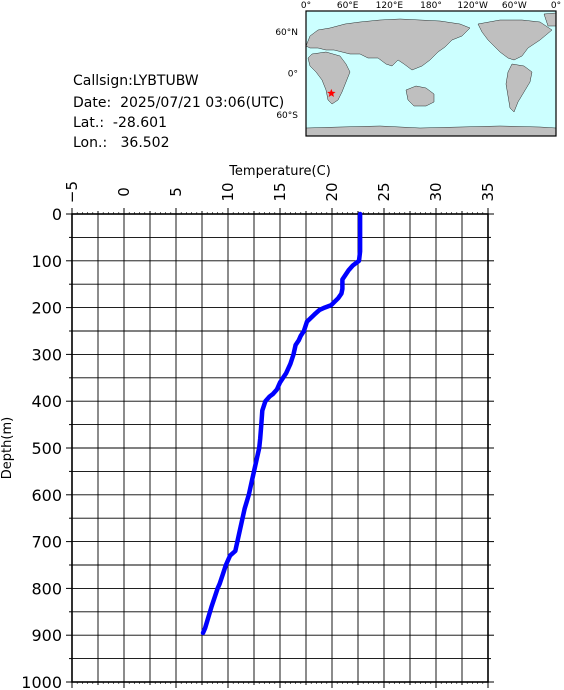  Describe the element at coordinates (57, 214) in the screenshot. I see `y-tick-label: 0` at that location.